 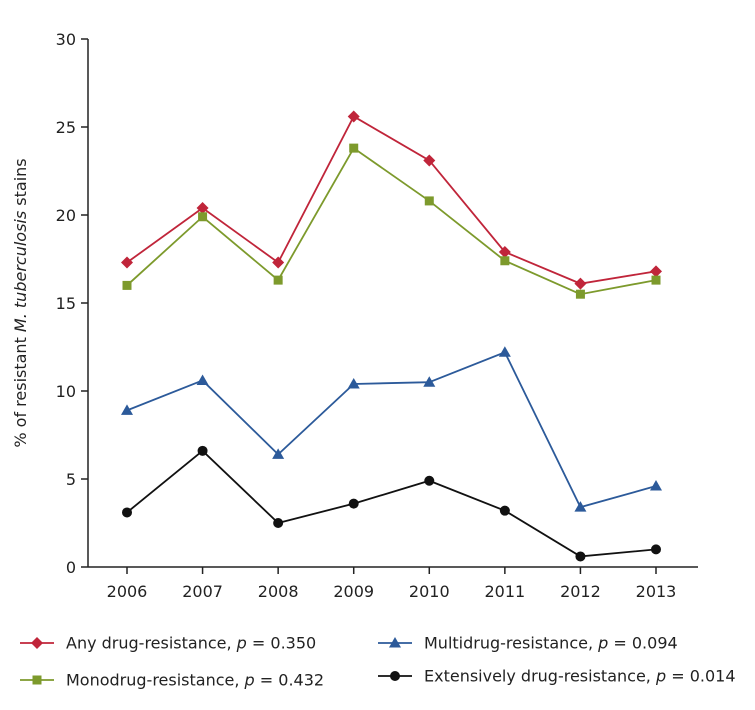 I want to click on x-tick-label: 2009, so click(x=353, y=591).